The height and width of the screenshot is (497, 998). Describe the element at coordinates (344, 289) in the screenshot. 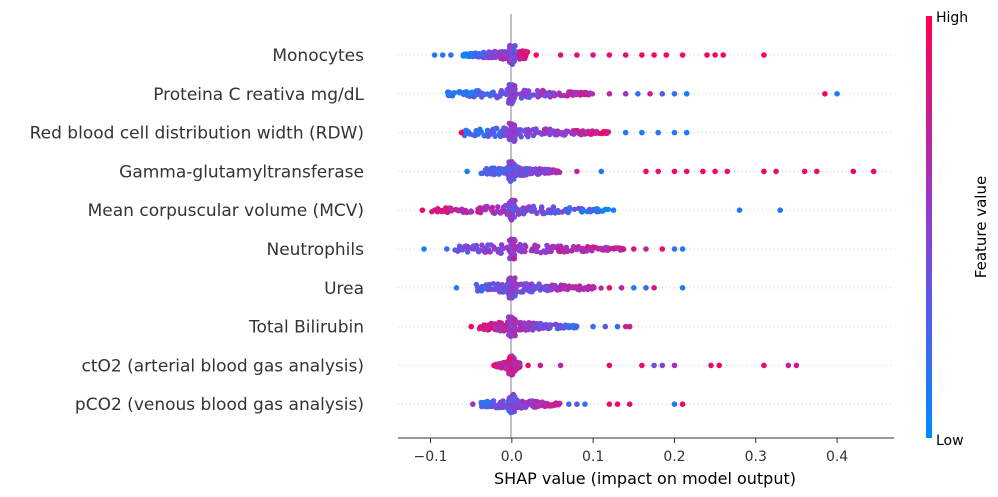

I see `feature-label: Urea` at that location.